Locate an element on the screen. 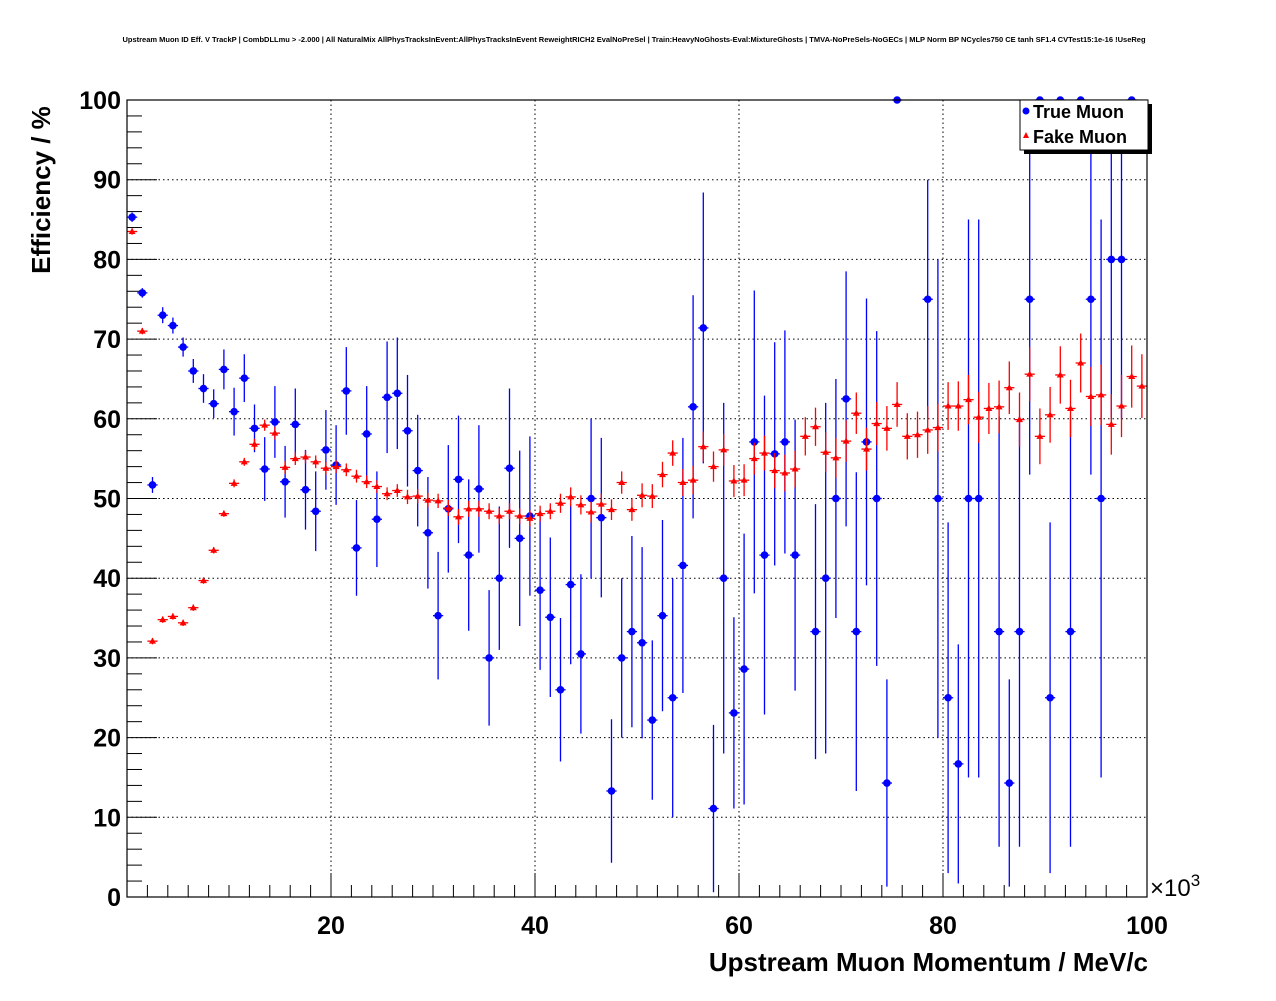 The width and height of the screenshot is (1276, 1001). y-tick-label: 100 is located at coordinates (100, 101).